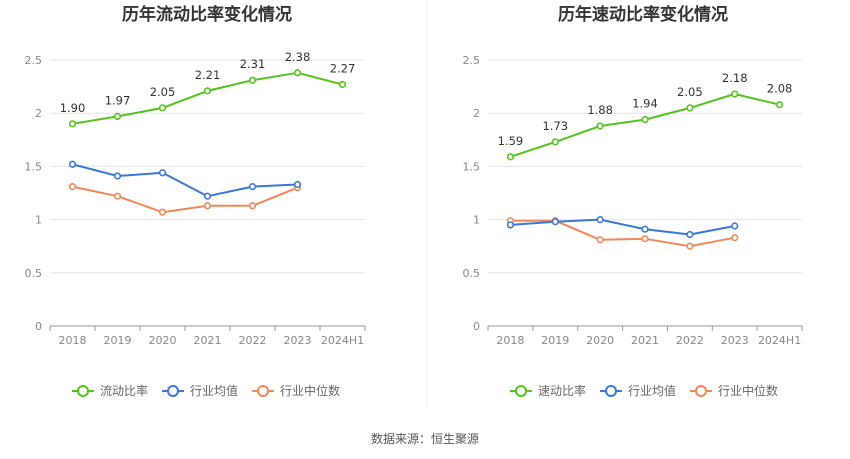  What do you see at coordinates (735, 78) in the screenshot?
I see `data-label: 2.18` at bounding box center [735, 78].